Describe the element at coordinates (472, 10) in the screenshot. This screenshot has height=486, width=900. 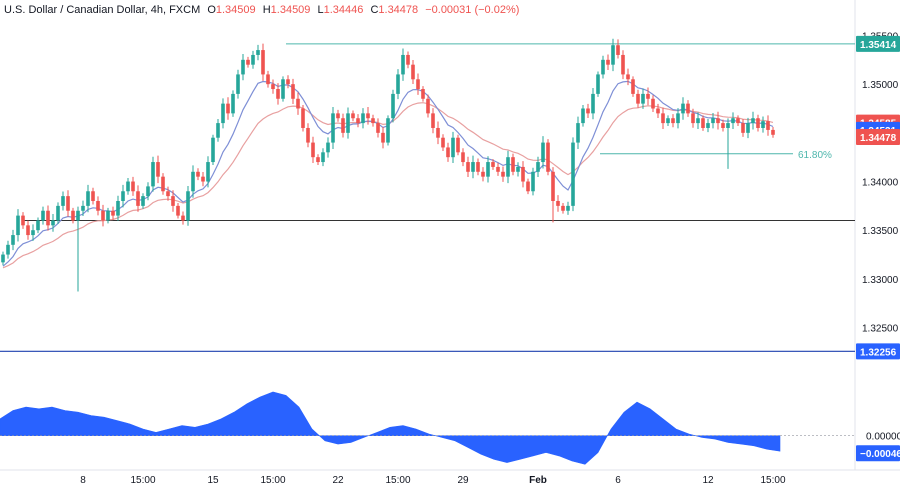
I see `legend-change: −0.00031 (−0.02%)` at that location.